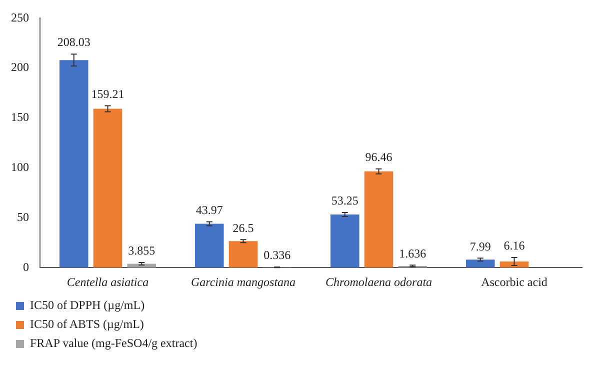 This screenshot has width=600, height=371. Describe the element at coordinates (378, 281) in the screenshot. I see `x-tick-label: Chromolaena odorata` at that location.